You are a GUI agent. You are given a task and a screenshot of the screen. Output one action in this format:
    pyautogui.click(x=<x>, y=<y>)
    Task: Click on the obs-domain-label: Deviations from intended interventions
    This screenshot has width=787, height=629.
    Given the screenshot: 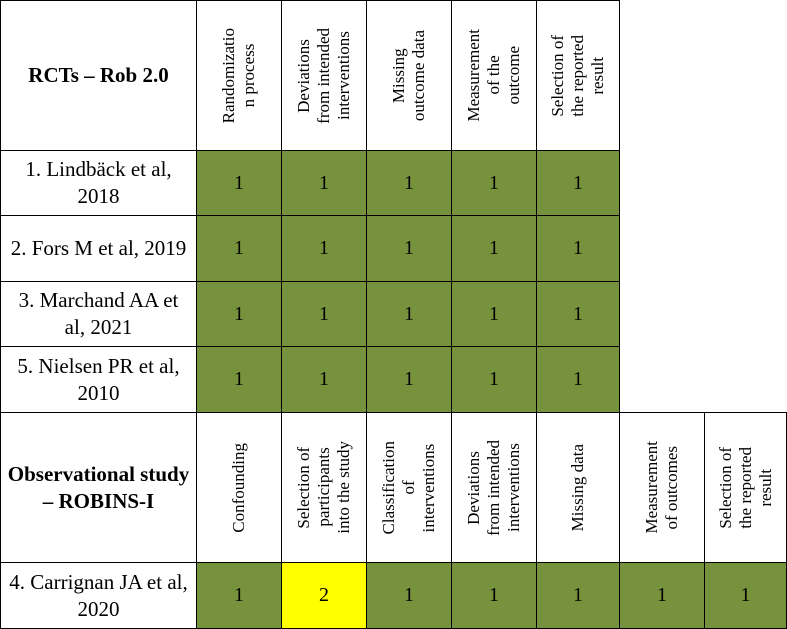 What is the action you would take?
    pyautogui.click(x=493, y=487)
    